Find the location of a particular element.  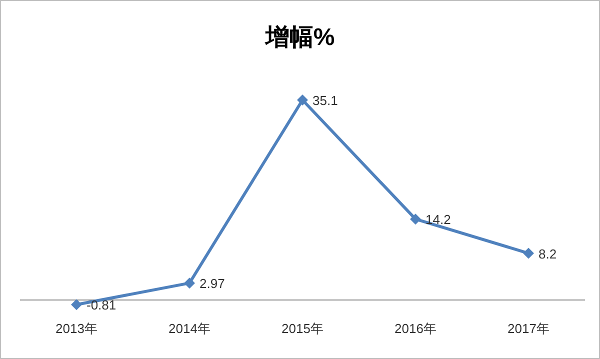

x-tick-label: 2017年 is located at coordinates (529, 328).